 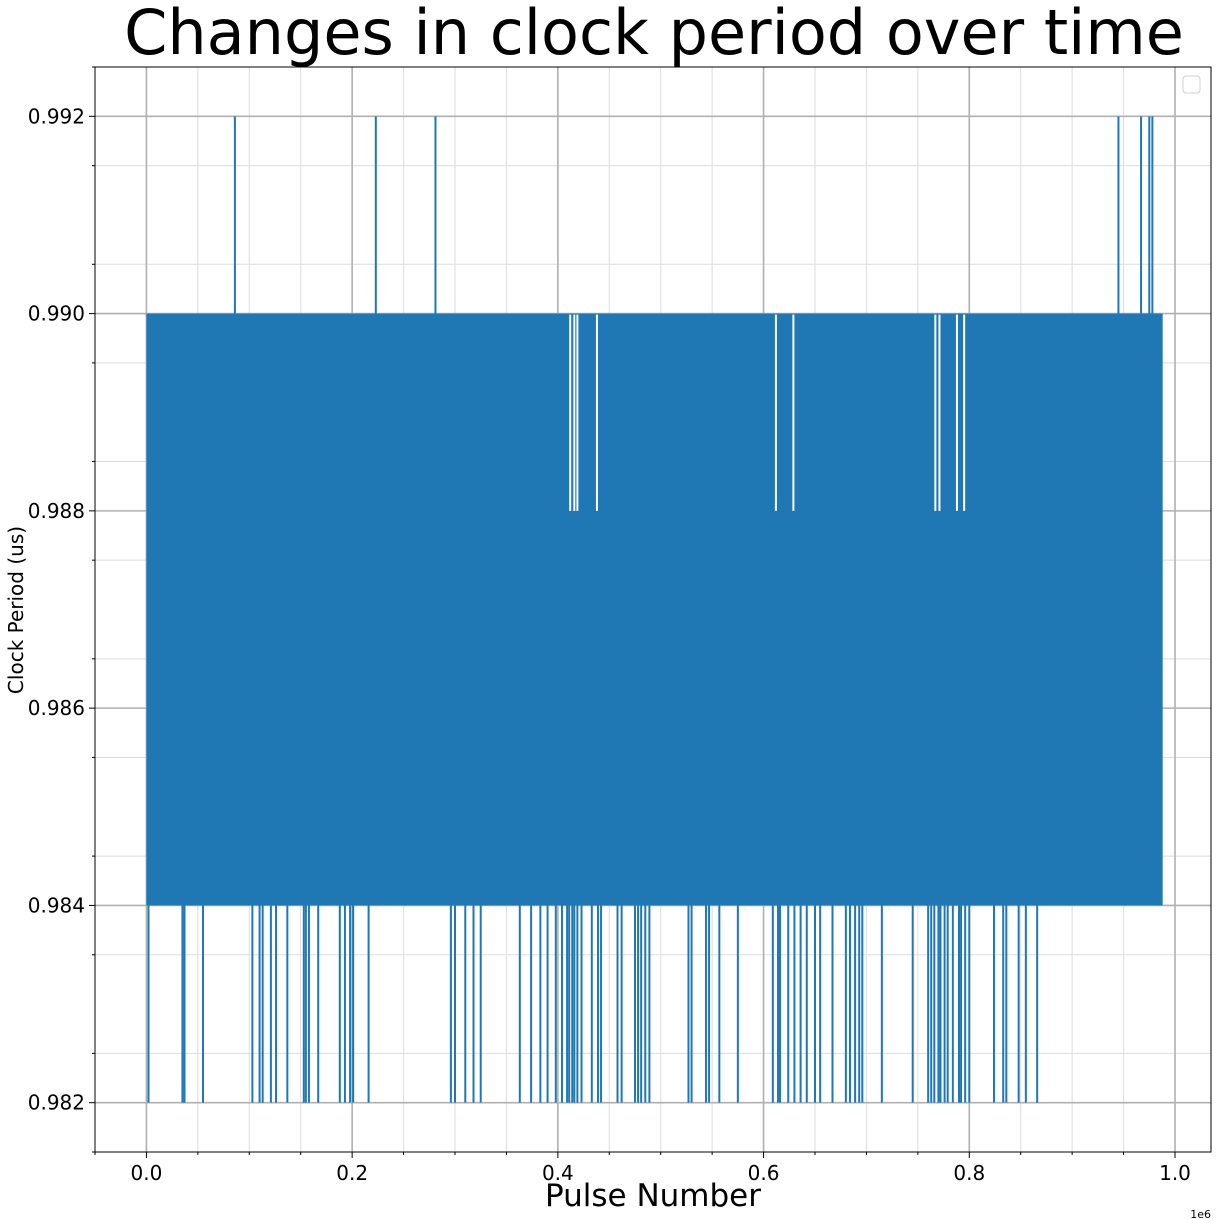 I want to click on y-axis-ticks: 0.982 0.984 0.986 0.988 0.990 0.992, so click(x=61, y=609).